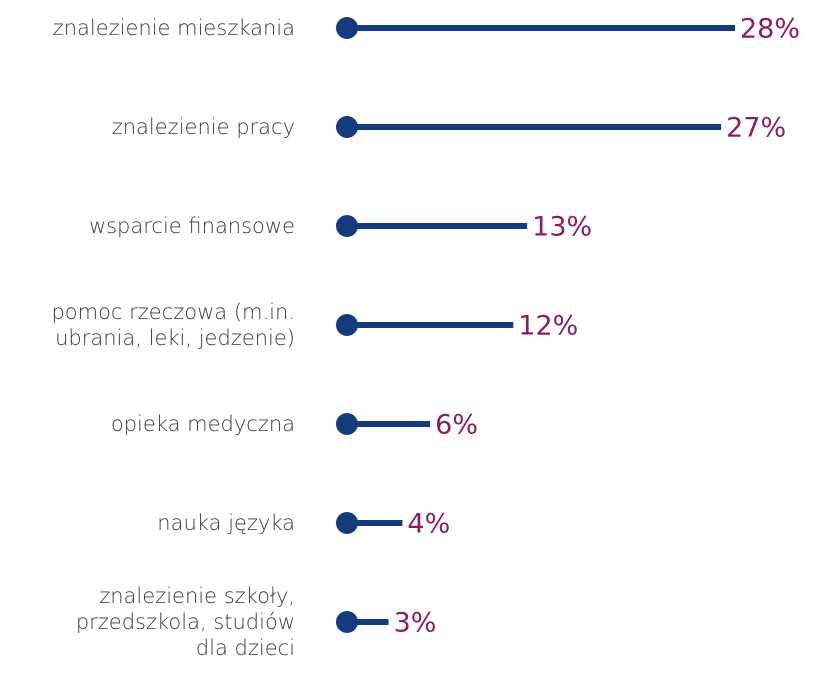 This screenshot has width=825, height=681. Describe the element at coordinates (456, 425) in the screenshot. I see `value-label: 6%` at that location.